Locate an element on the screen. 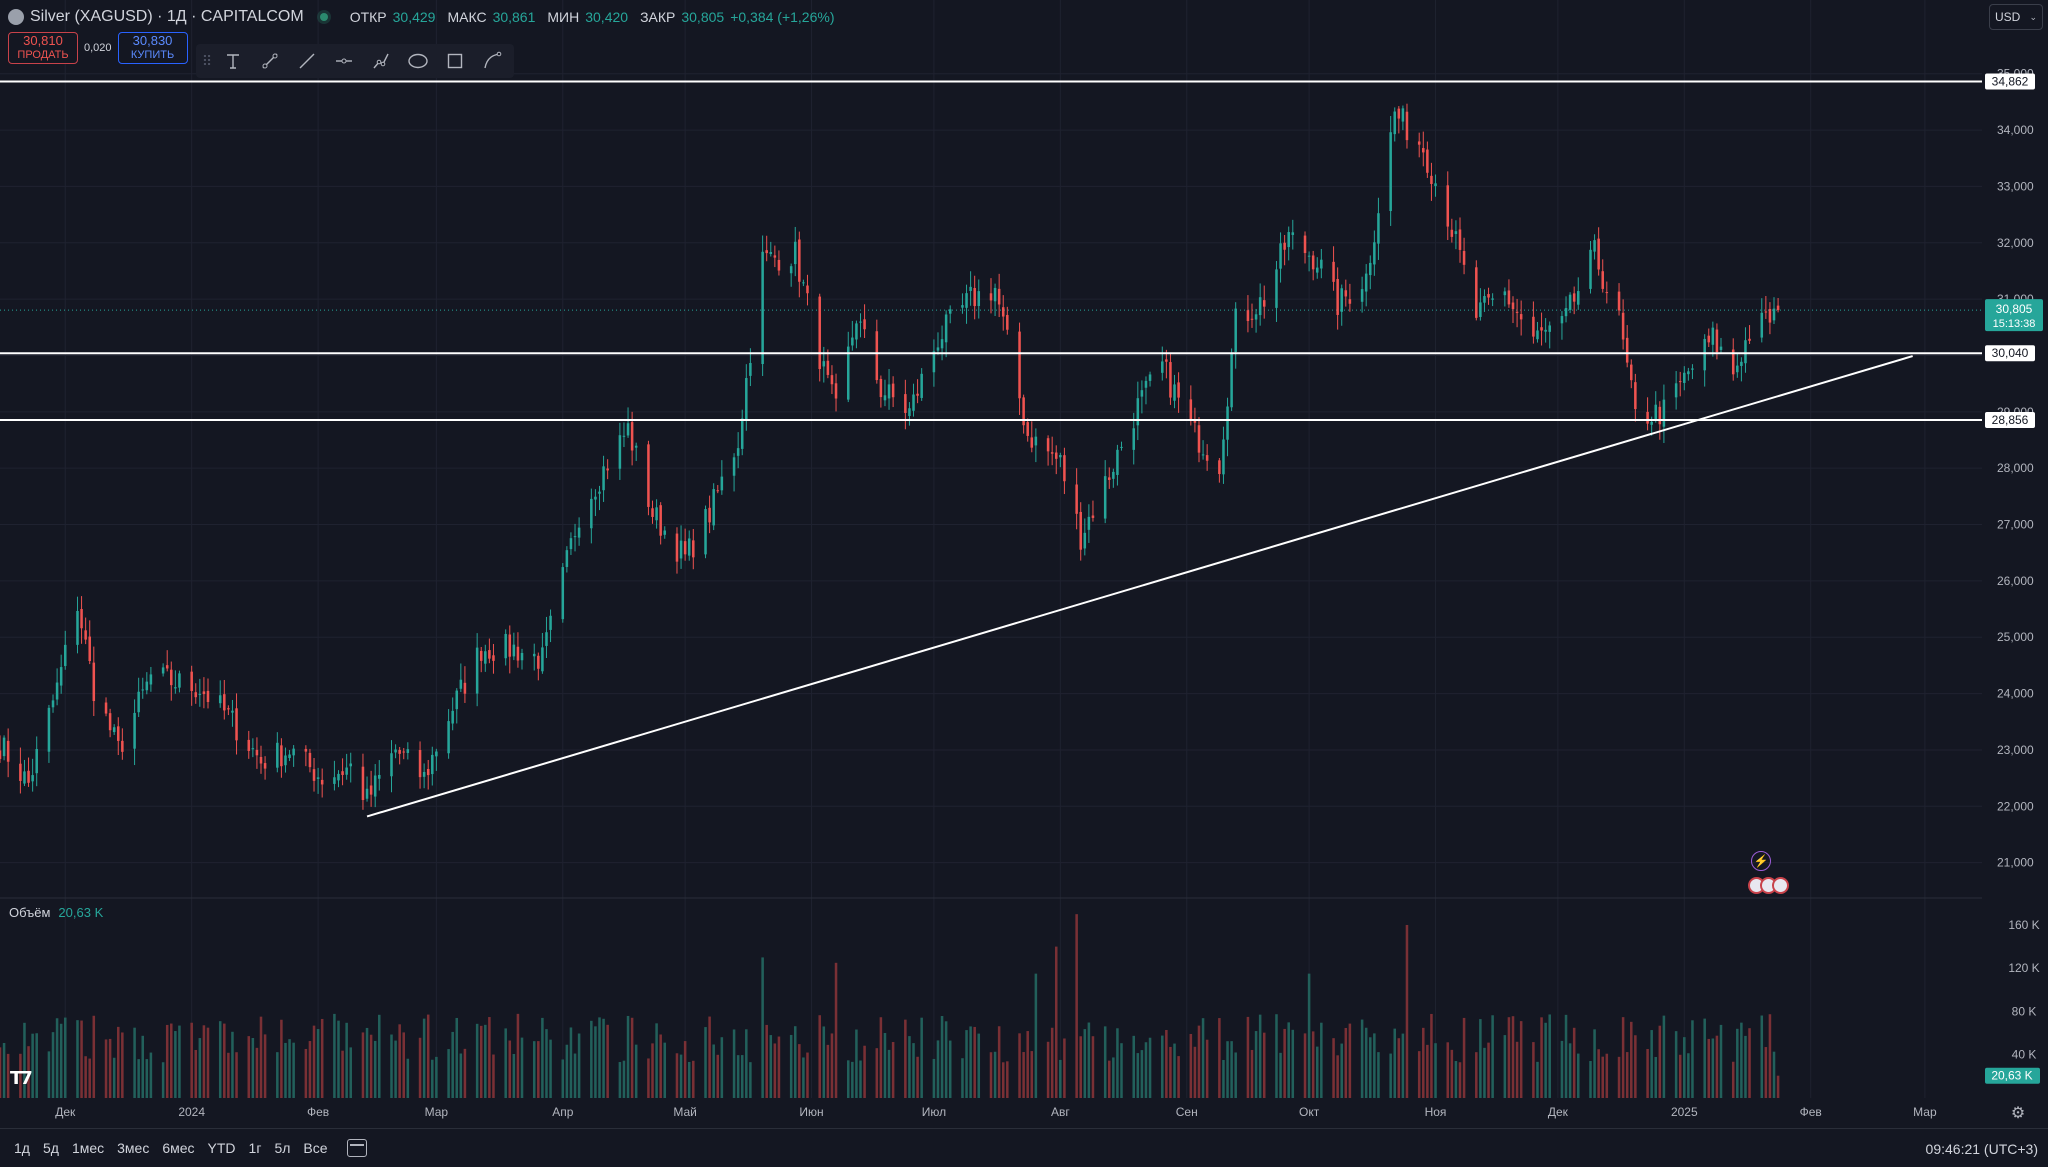 Image resolution: width=2048 pixels, height=1167 pixels. spread-value: 0,020 is located at coordinates (98, 48).